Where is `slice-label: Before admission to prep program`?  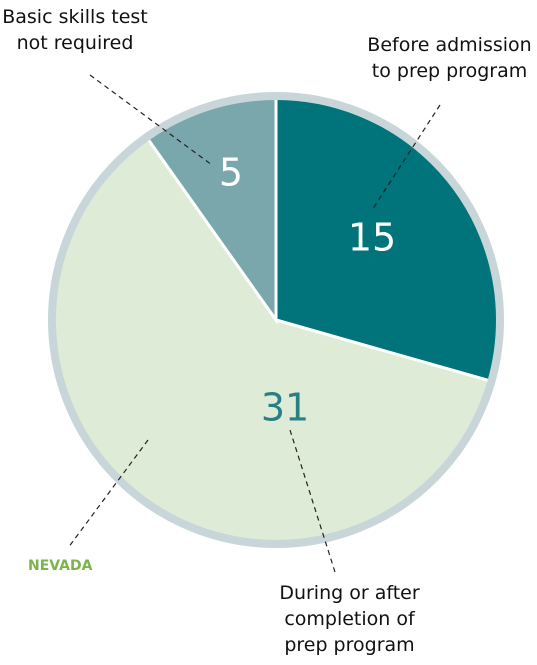
slice-label: Before admission to prep program is located at coordinates (449, 58).